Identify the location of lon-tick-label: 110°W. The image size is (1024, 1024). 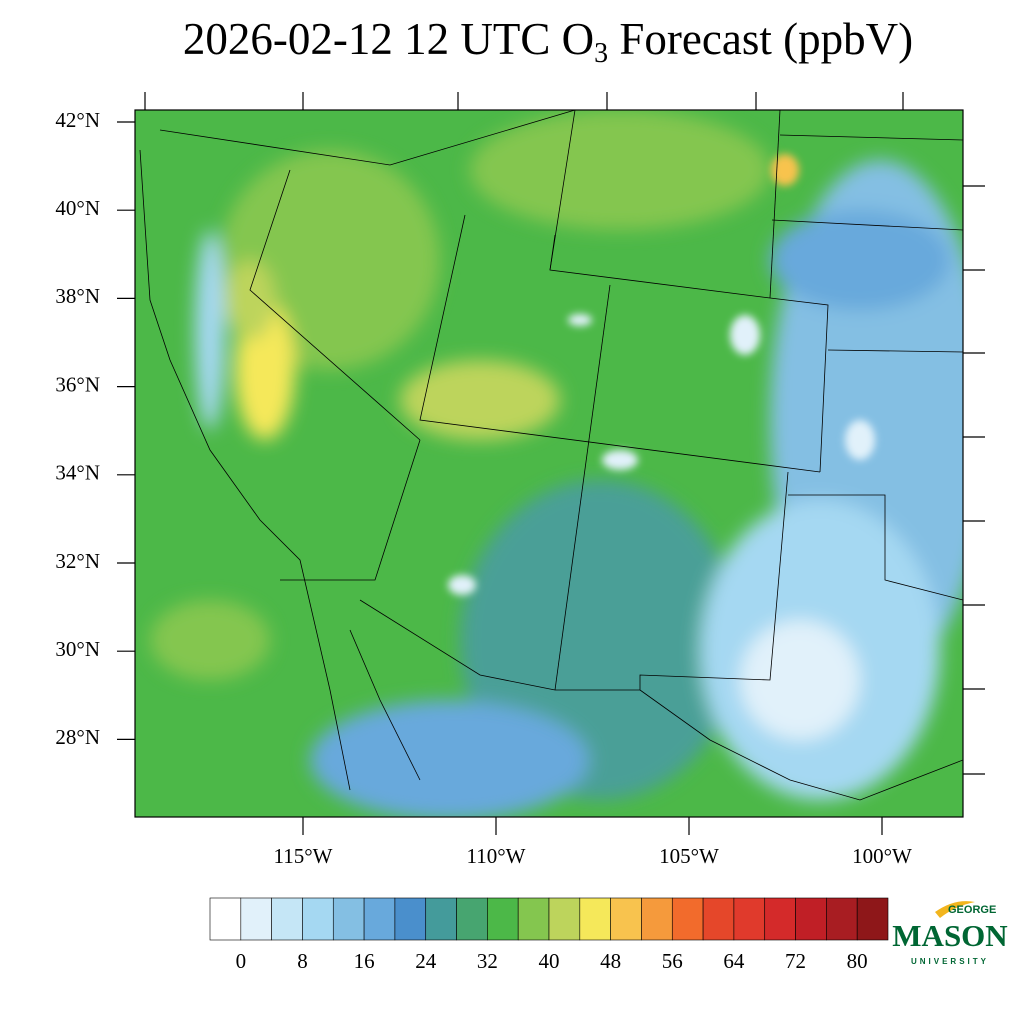
(496, 856).